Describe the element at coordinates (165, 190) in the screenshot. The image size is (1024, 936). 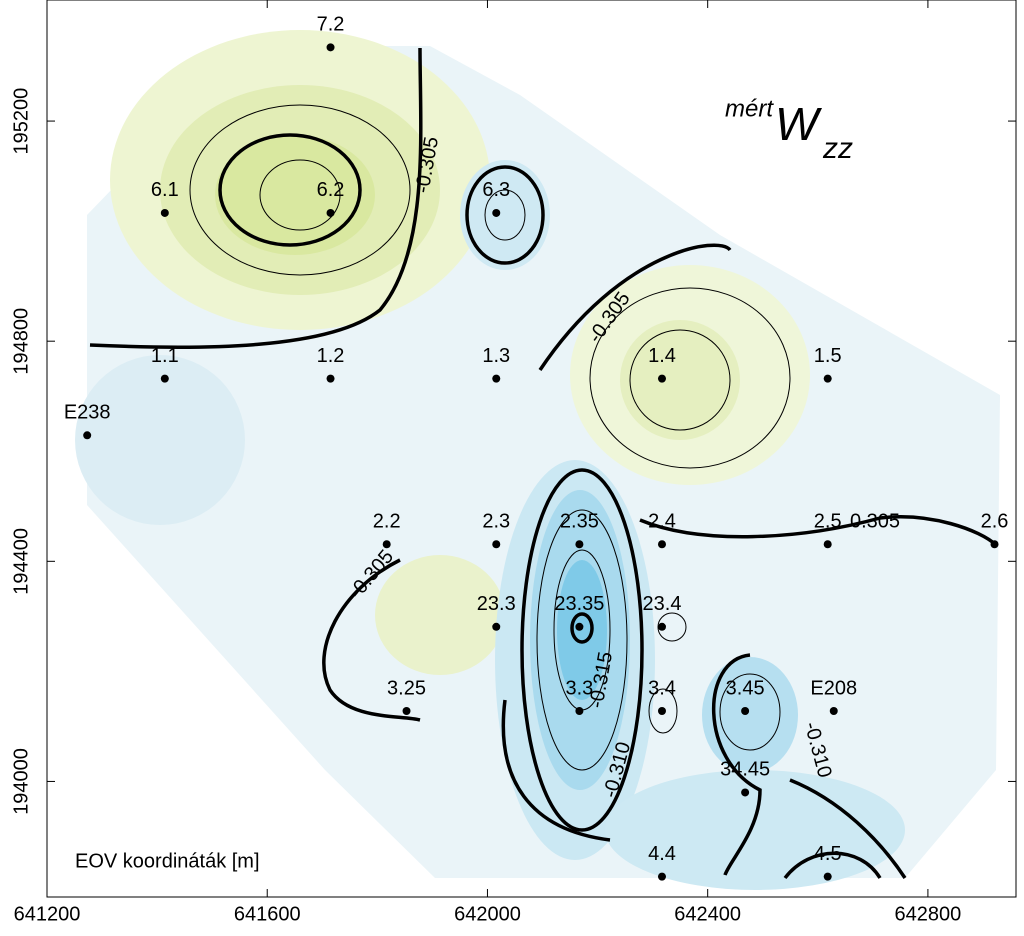
I see `station-label: 6.1` at that location.